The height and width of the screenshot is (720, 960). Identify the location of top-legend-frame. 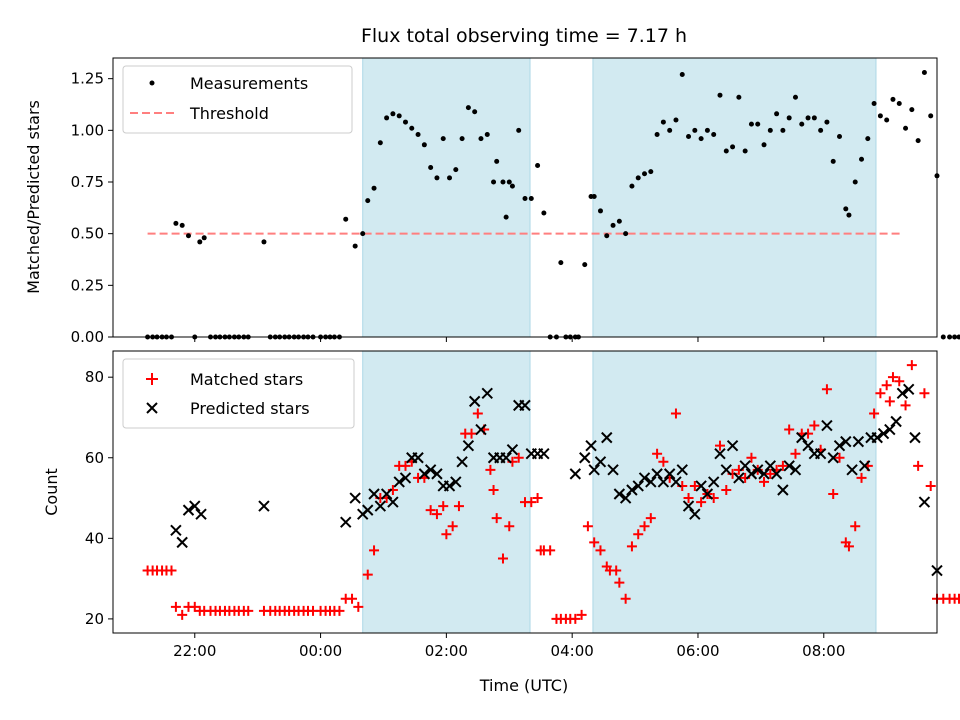
(237, 99).